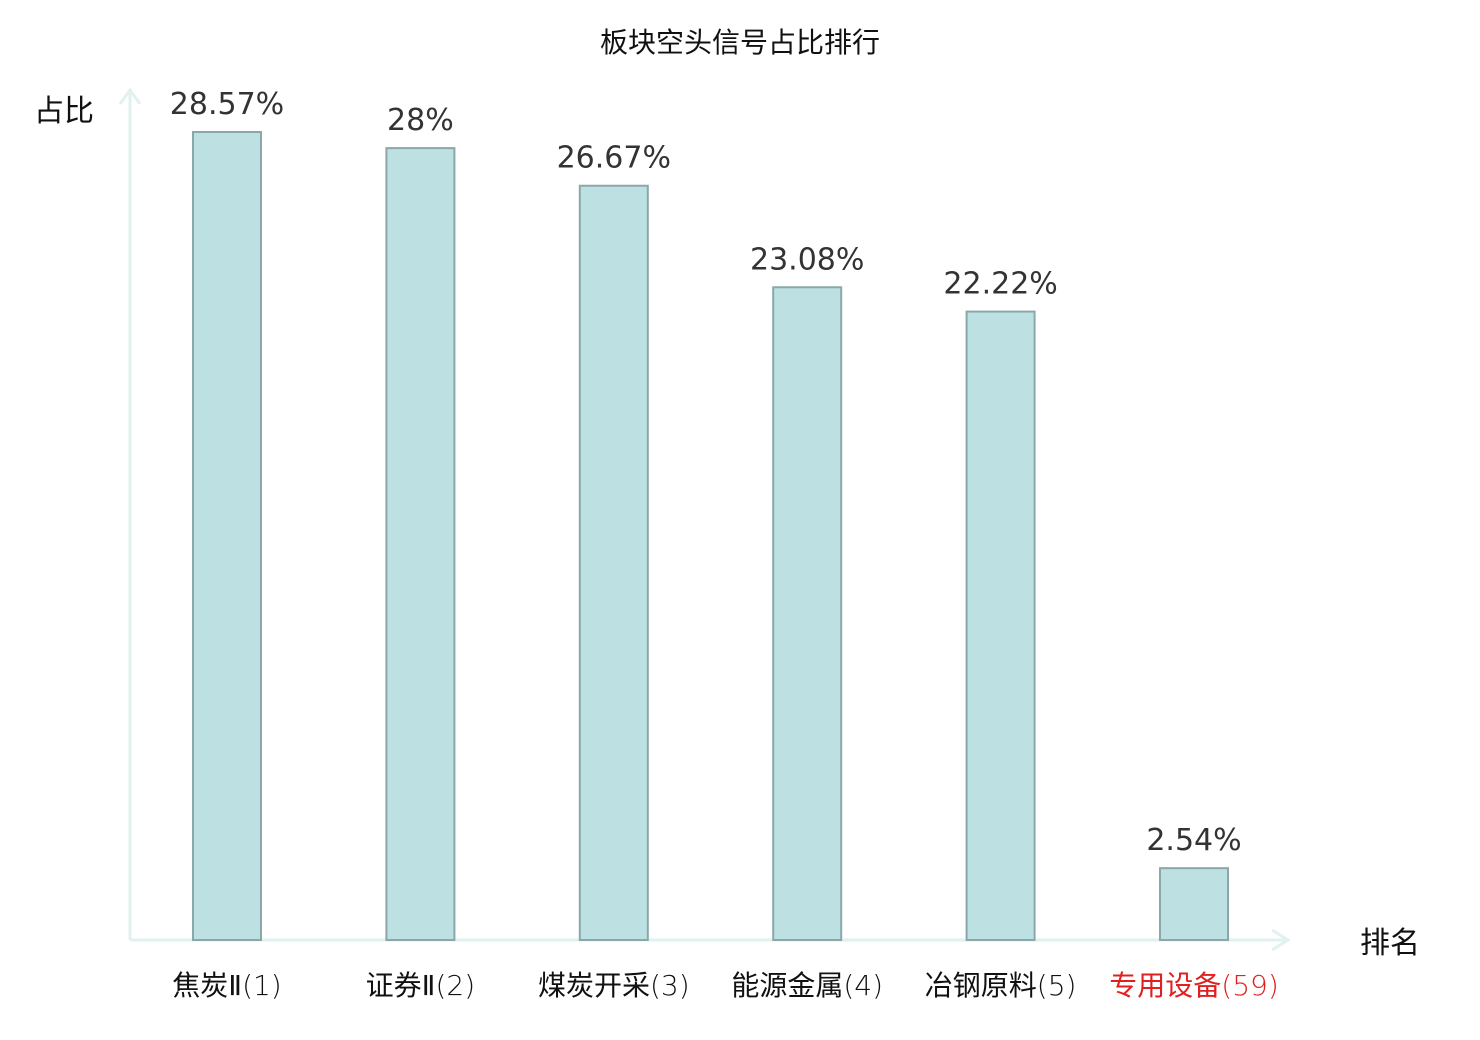 This screenshot has height=1040, width=1480. I want to click on category-label-0: 焦炭Ⅱ(1), so click(226, 985).